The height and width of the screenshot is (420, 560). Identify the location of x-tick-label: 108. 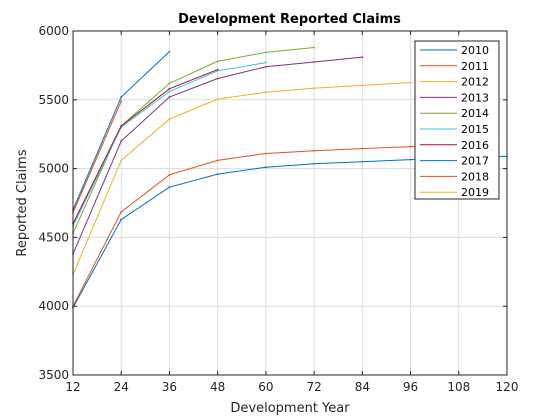
(458, 387).